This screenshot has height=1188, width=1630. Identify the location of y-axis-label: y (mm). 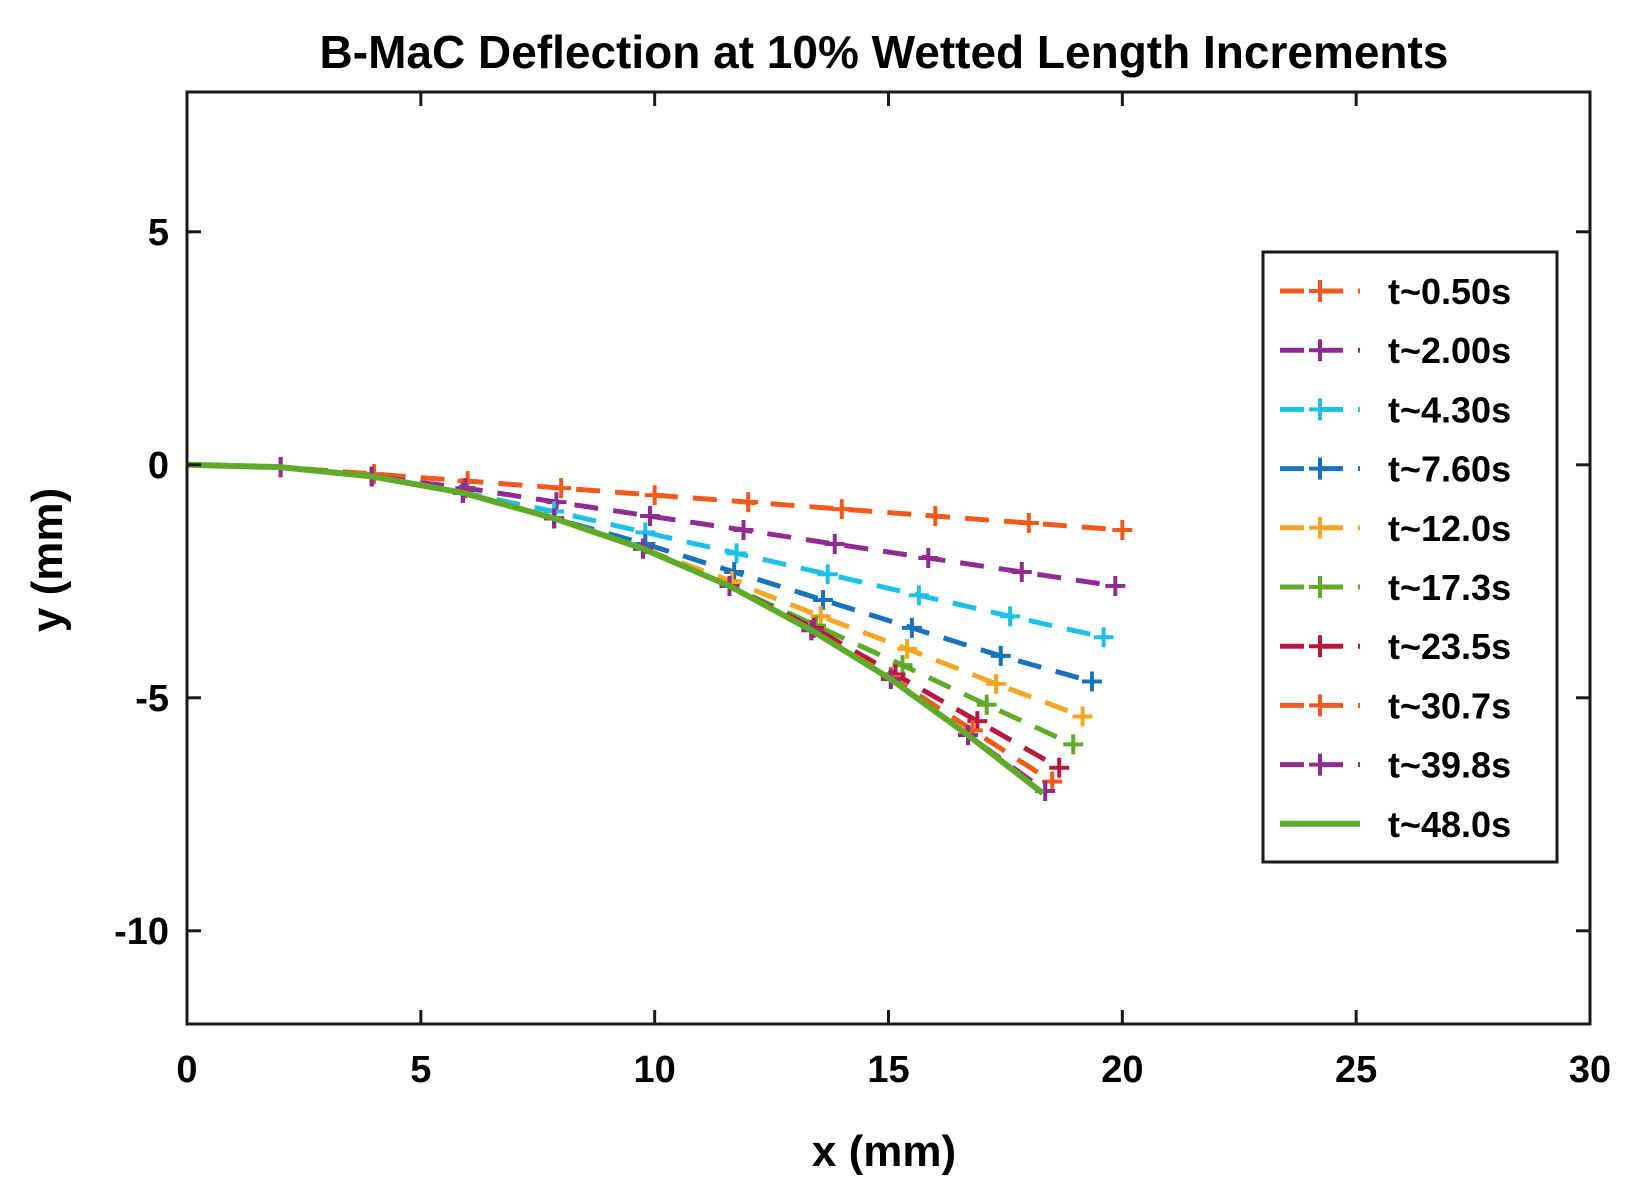
(47, 560).